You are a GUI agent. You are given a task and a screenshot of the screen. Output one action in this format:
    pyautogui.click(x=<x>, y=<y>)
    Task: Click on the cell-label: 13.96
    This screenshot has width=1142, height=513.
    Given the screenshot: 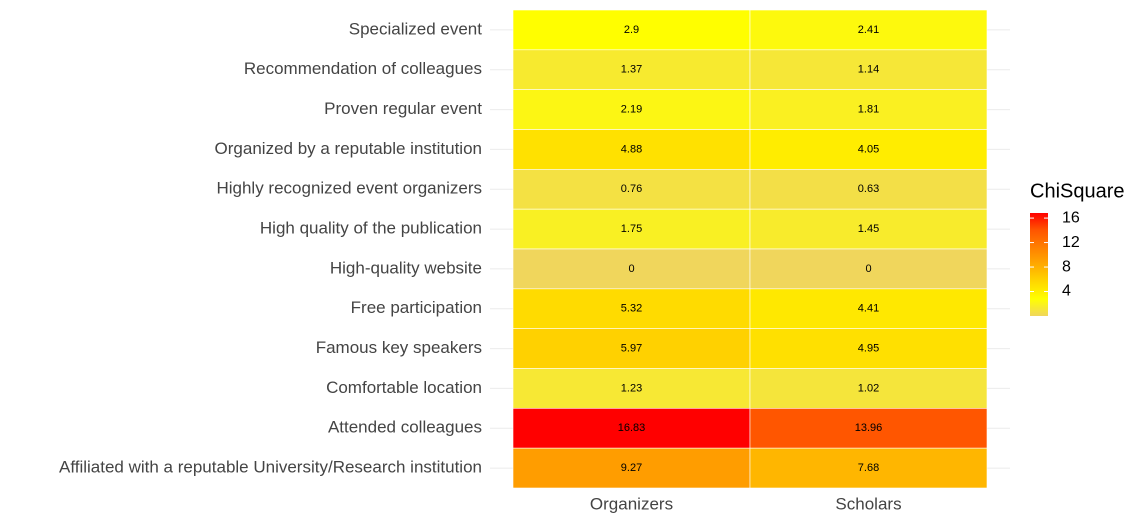 What is the action you would take?
    pyautogui.click(x=869, y=428)
    